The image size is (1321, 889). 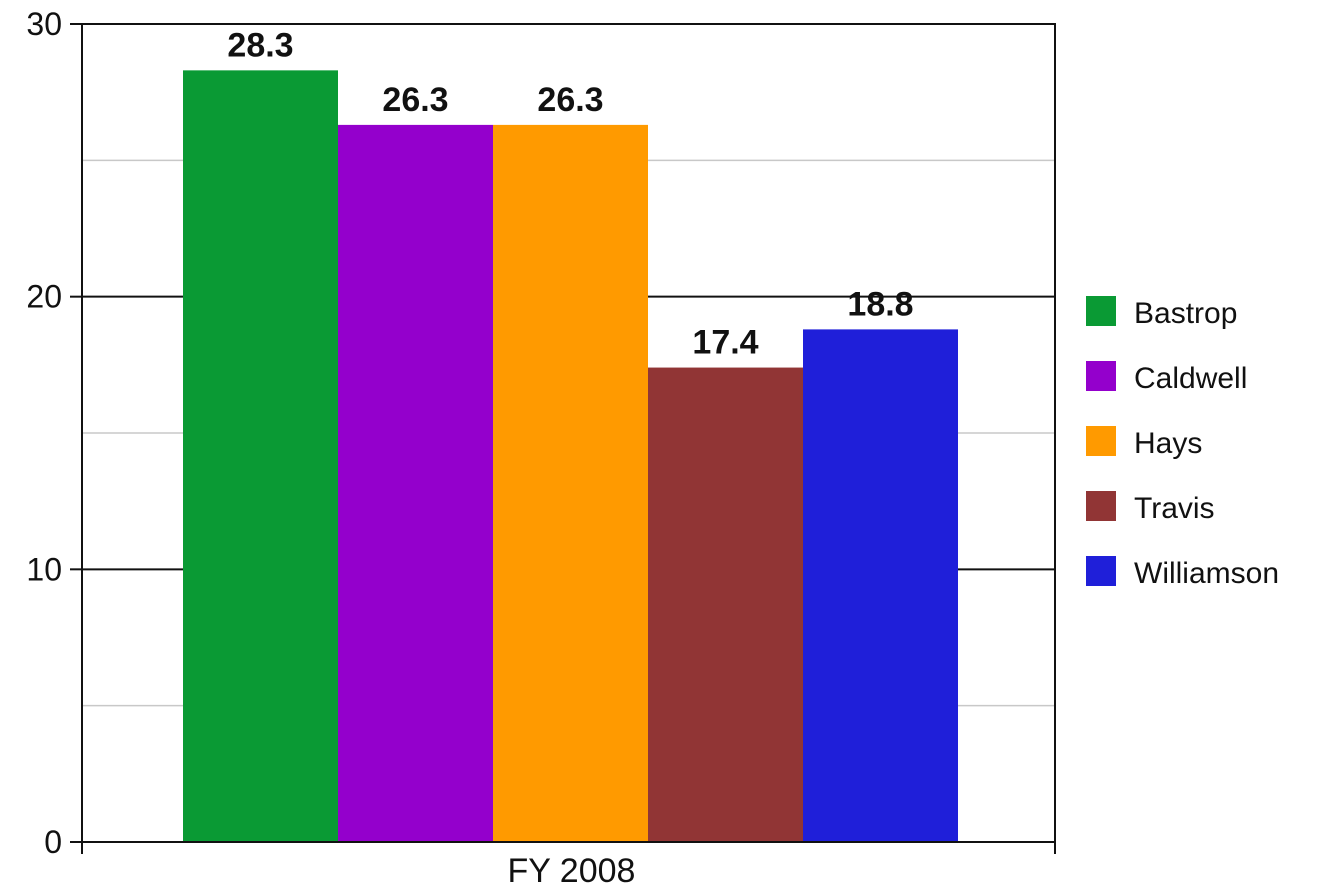 What do you see at coordinates (1185, 313) in the screenshot?
I see `legend-label-bastrop: Bastrop` at bounding box center [1185, 313].